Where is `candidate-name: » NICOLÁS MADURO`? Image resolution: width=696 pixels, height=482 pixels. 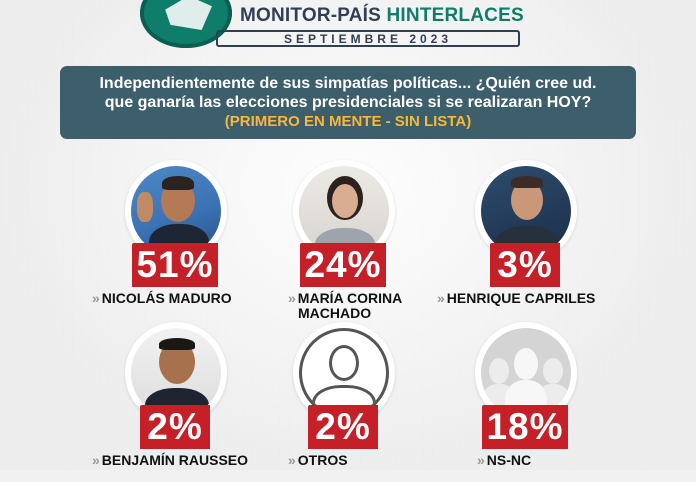
candidate-name: » NICOLÁS MADURO is located at coordinates (162, 298).